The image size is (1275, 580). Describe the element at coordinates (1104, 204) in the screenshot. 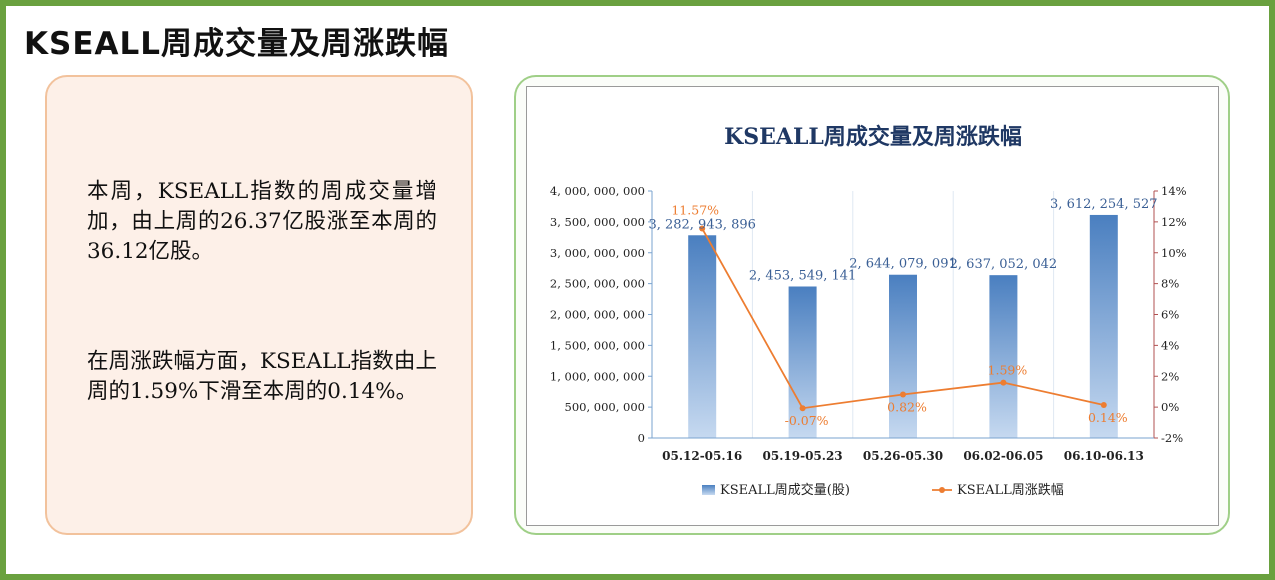

I see `volume-bar-label: 3, 612, 254, 527` at that location.